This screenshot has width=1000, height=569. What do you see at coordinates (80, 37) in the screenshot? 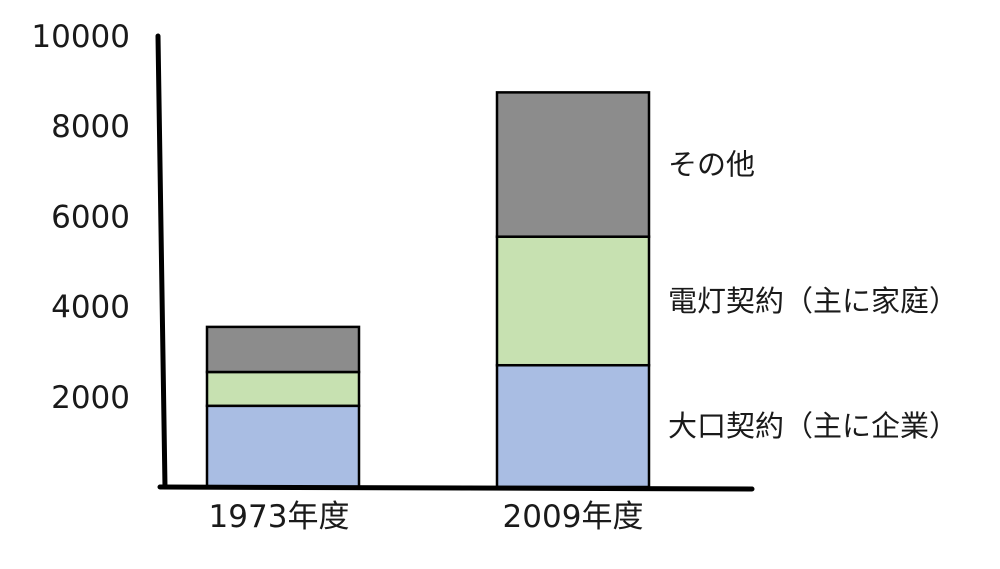
I see `y-tick-label: 10000` at bounding box center [80, 37].